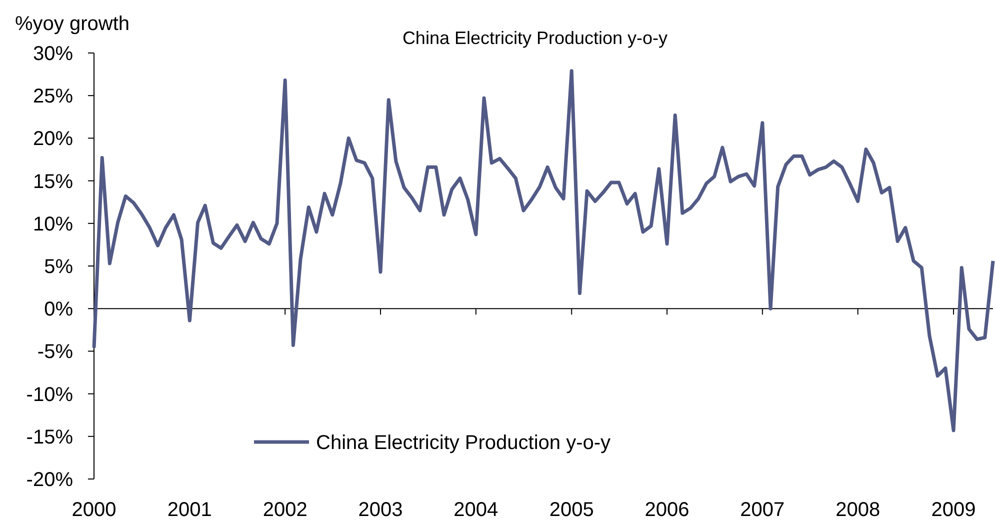  What do you see at coordinates (94, 510) in the screenshot?
I see `x-tick-label: 2000` at bounding box center [94, 510].